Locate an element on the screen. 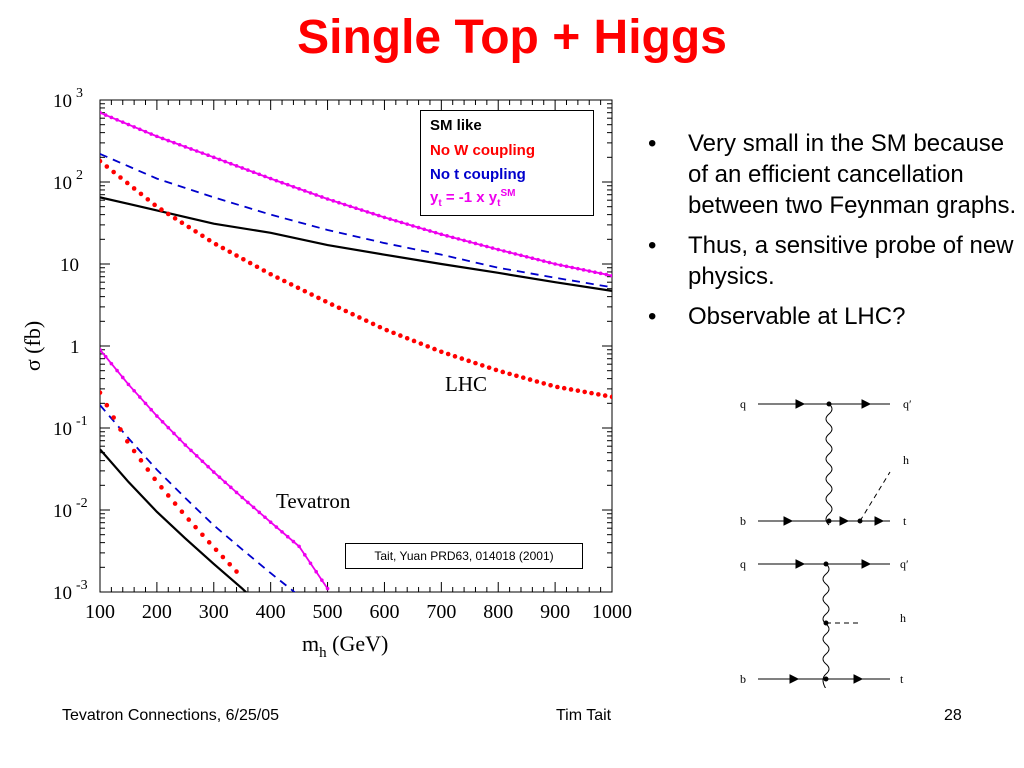 This screenshot has height=768, width=1024. label-h-top: h is located at coordinates (906, 460).